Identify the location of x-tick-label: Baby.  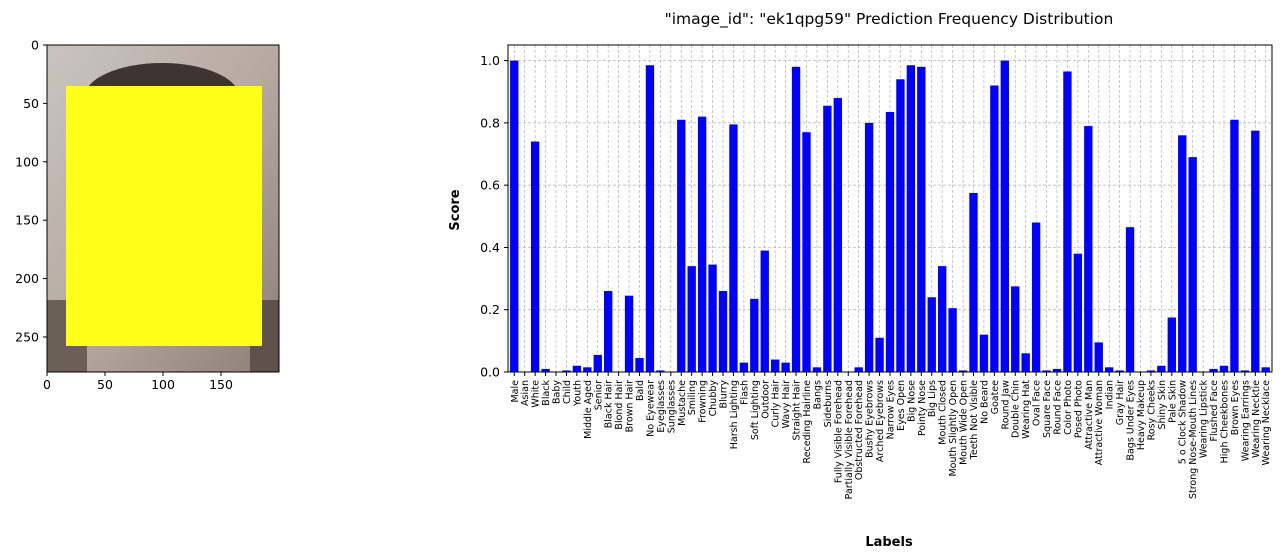
(557, 392).